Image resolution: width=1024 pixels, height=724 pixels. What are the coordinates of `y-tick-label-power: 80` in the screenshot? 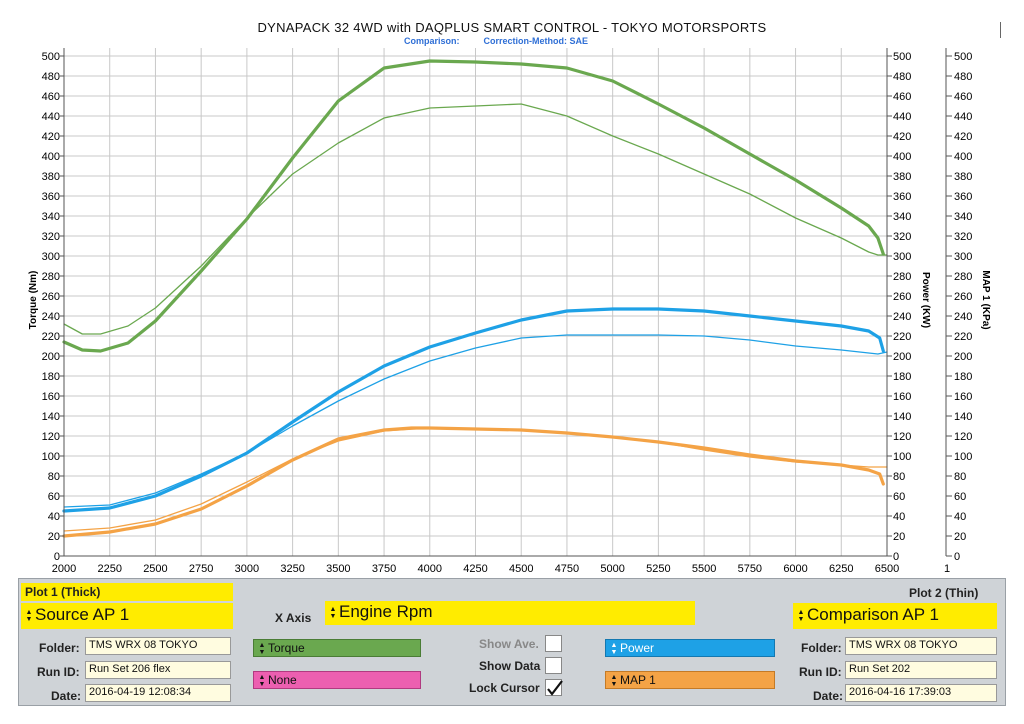 It's located at (899, 477).